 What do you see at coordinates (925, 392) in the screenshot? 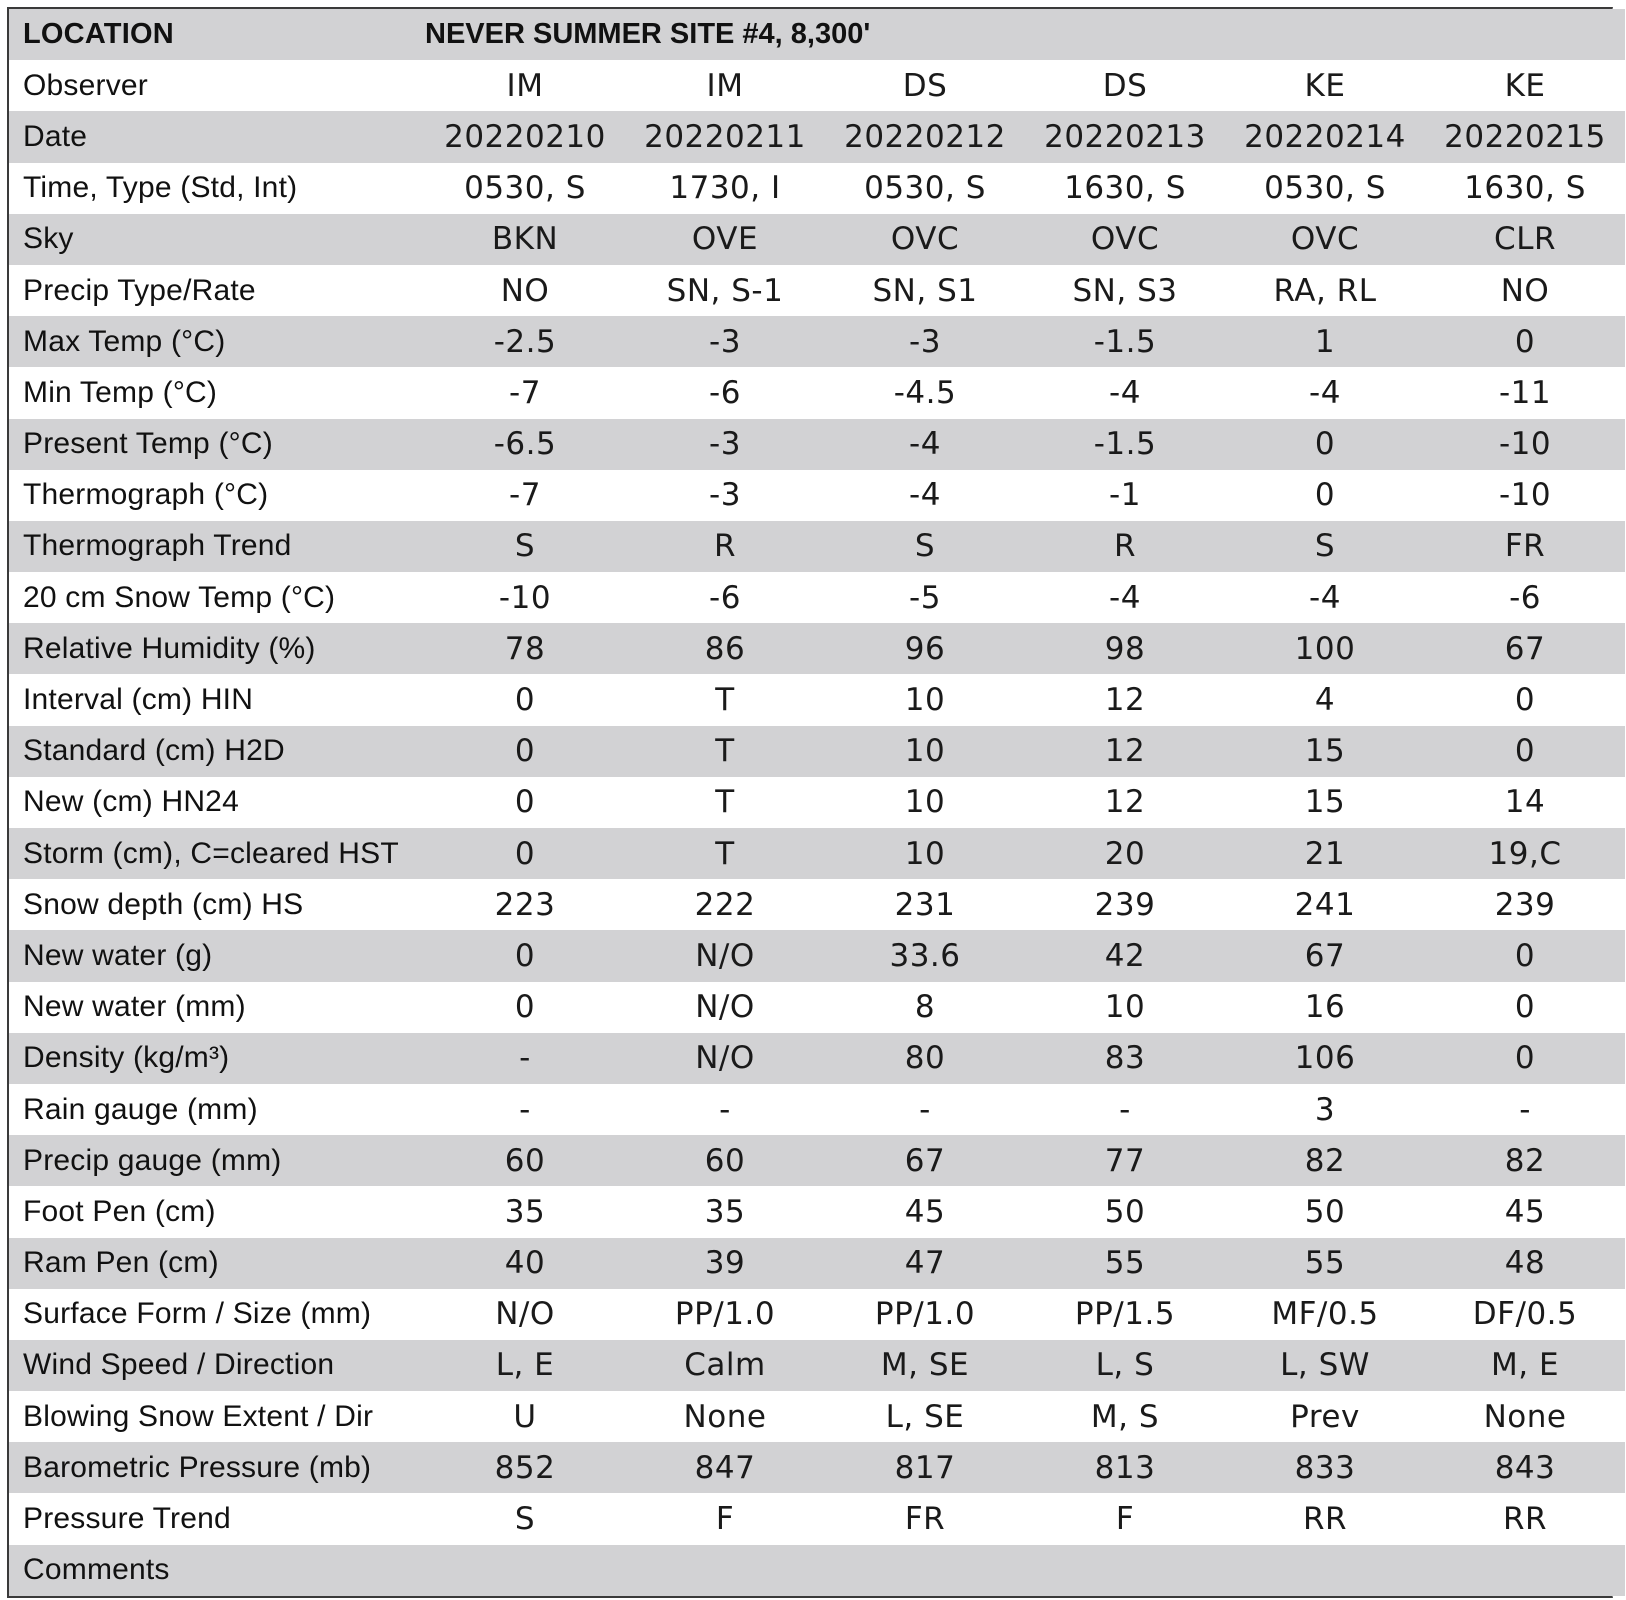
I see `cell-value: -4.5` at bounding box center [925, 392].